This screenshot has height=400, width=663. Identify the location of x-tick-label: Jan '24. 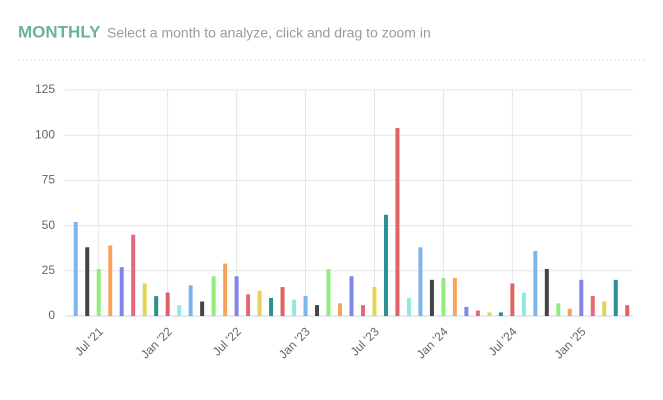
(432, 342).